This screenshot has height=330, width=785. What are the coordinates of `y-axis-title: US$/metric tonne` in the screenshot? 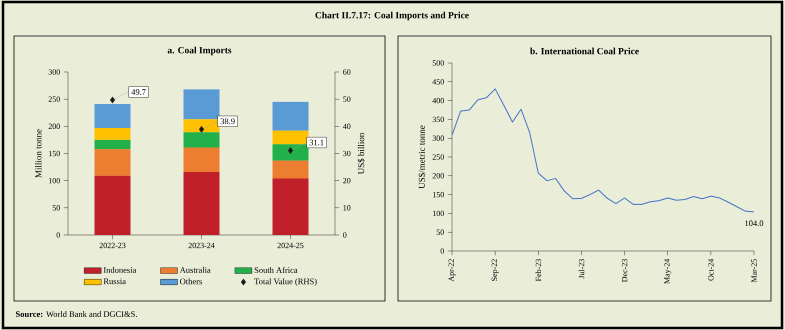 It's located at (422, 157).